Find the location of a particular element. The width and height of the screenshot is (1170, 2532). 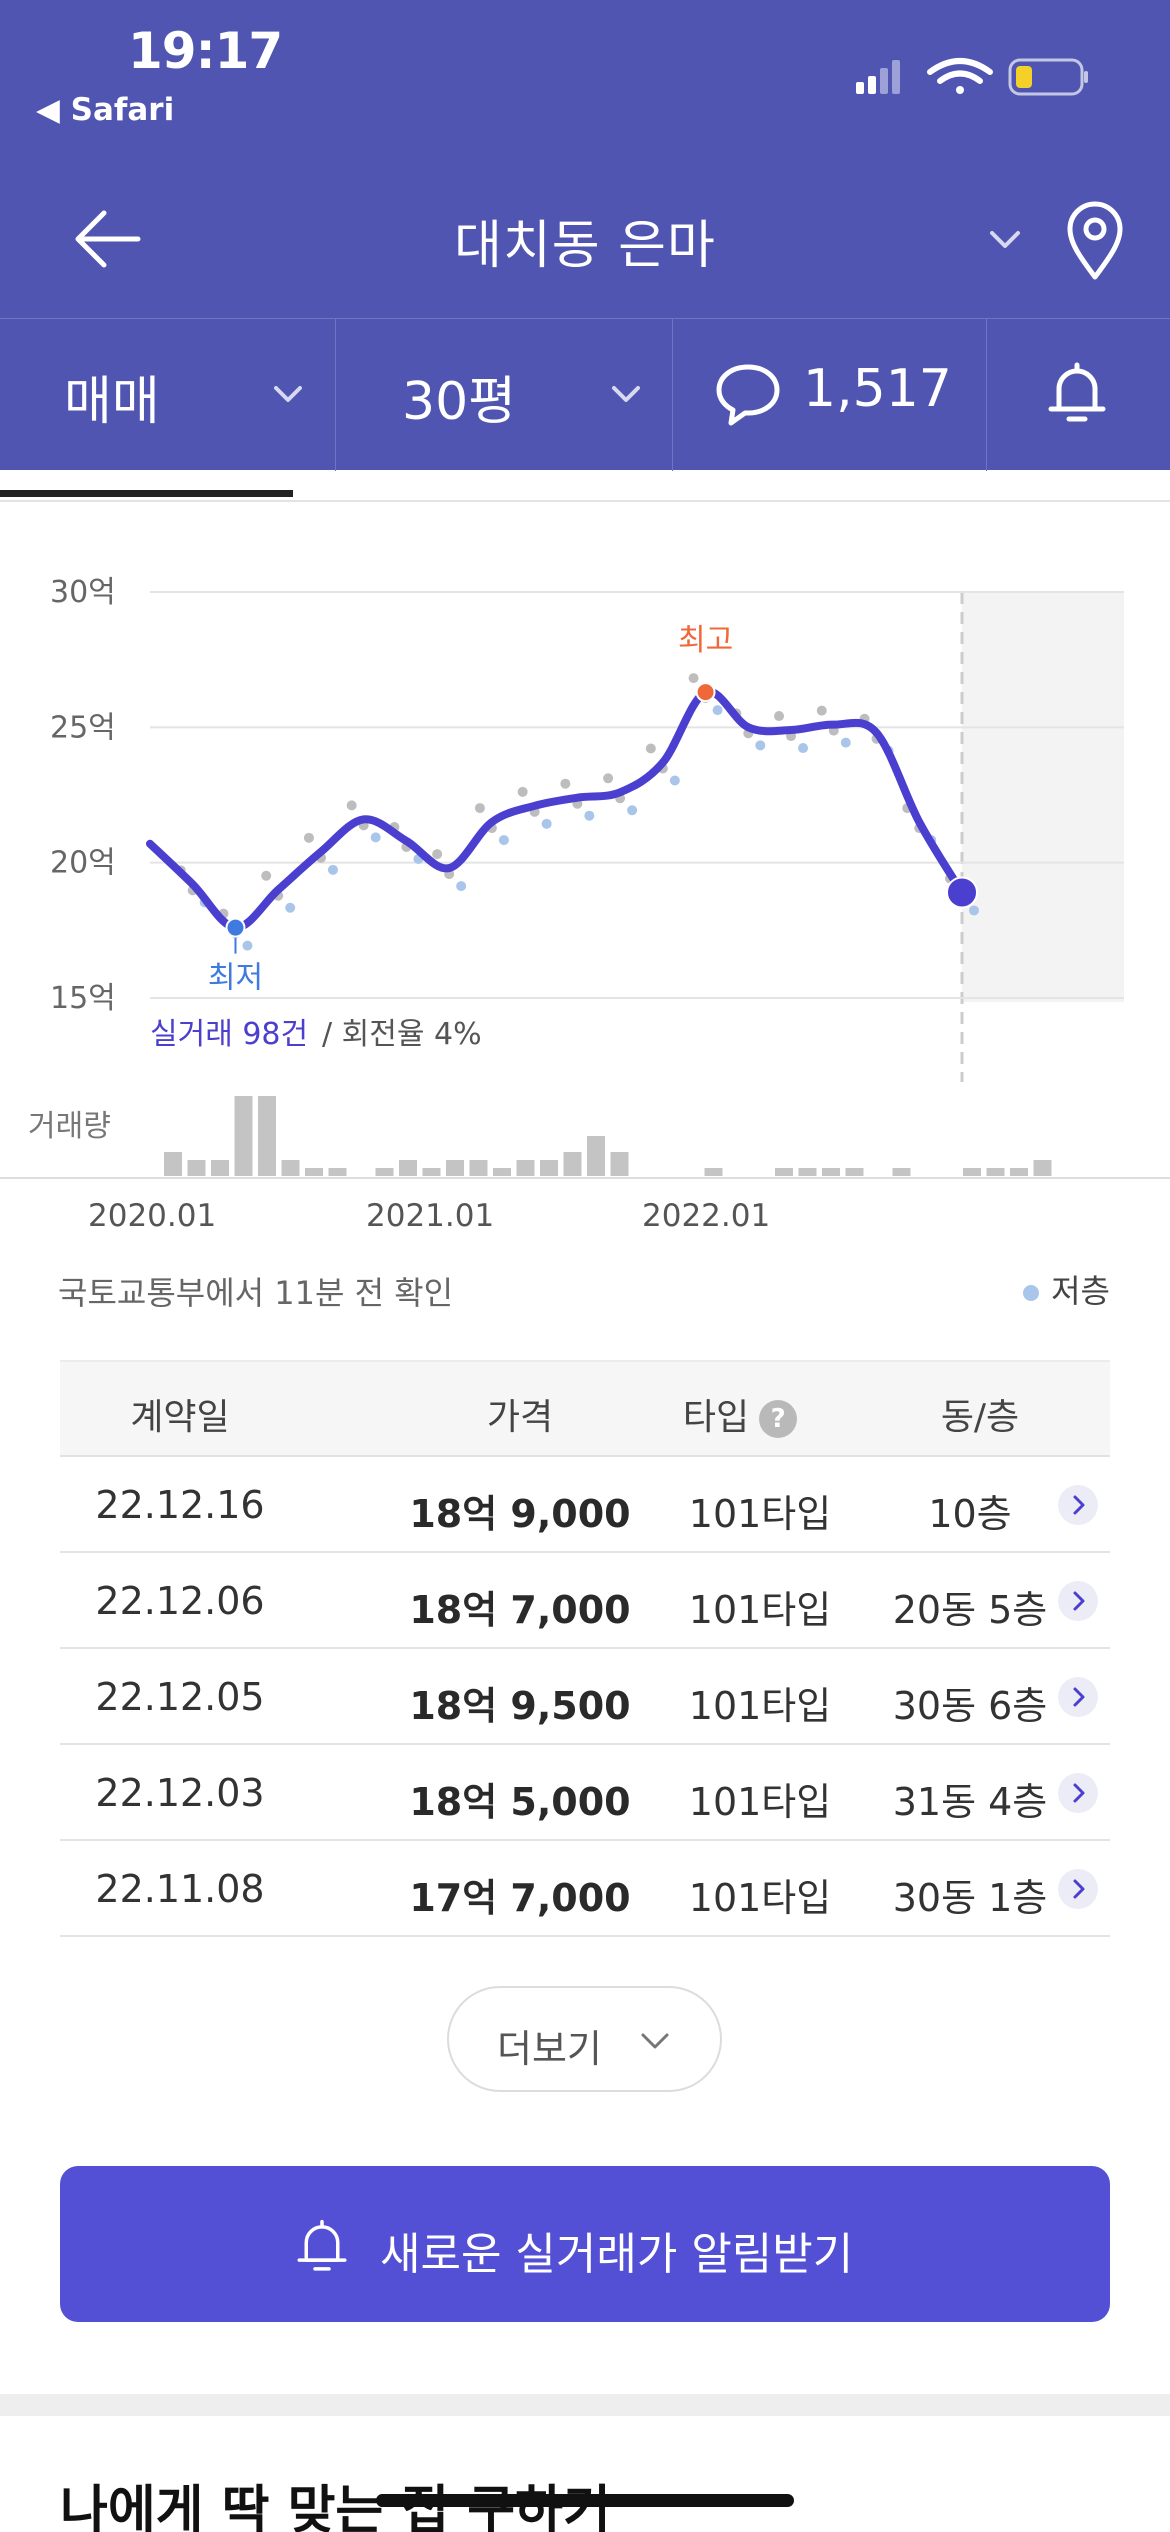

trade-type-label: 매매 is located at coordinates (112, 402).